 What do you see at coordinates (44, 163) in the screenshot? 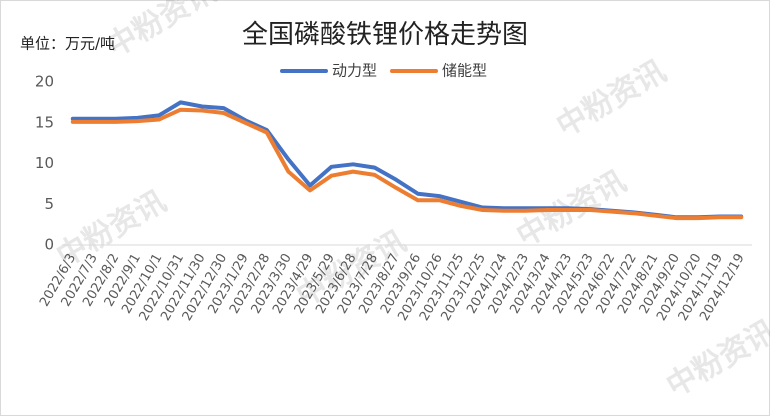
I see `y-tick-label: 10` at bounding box center [44, 163].